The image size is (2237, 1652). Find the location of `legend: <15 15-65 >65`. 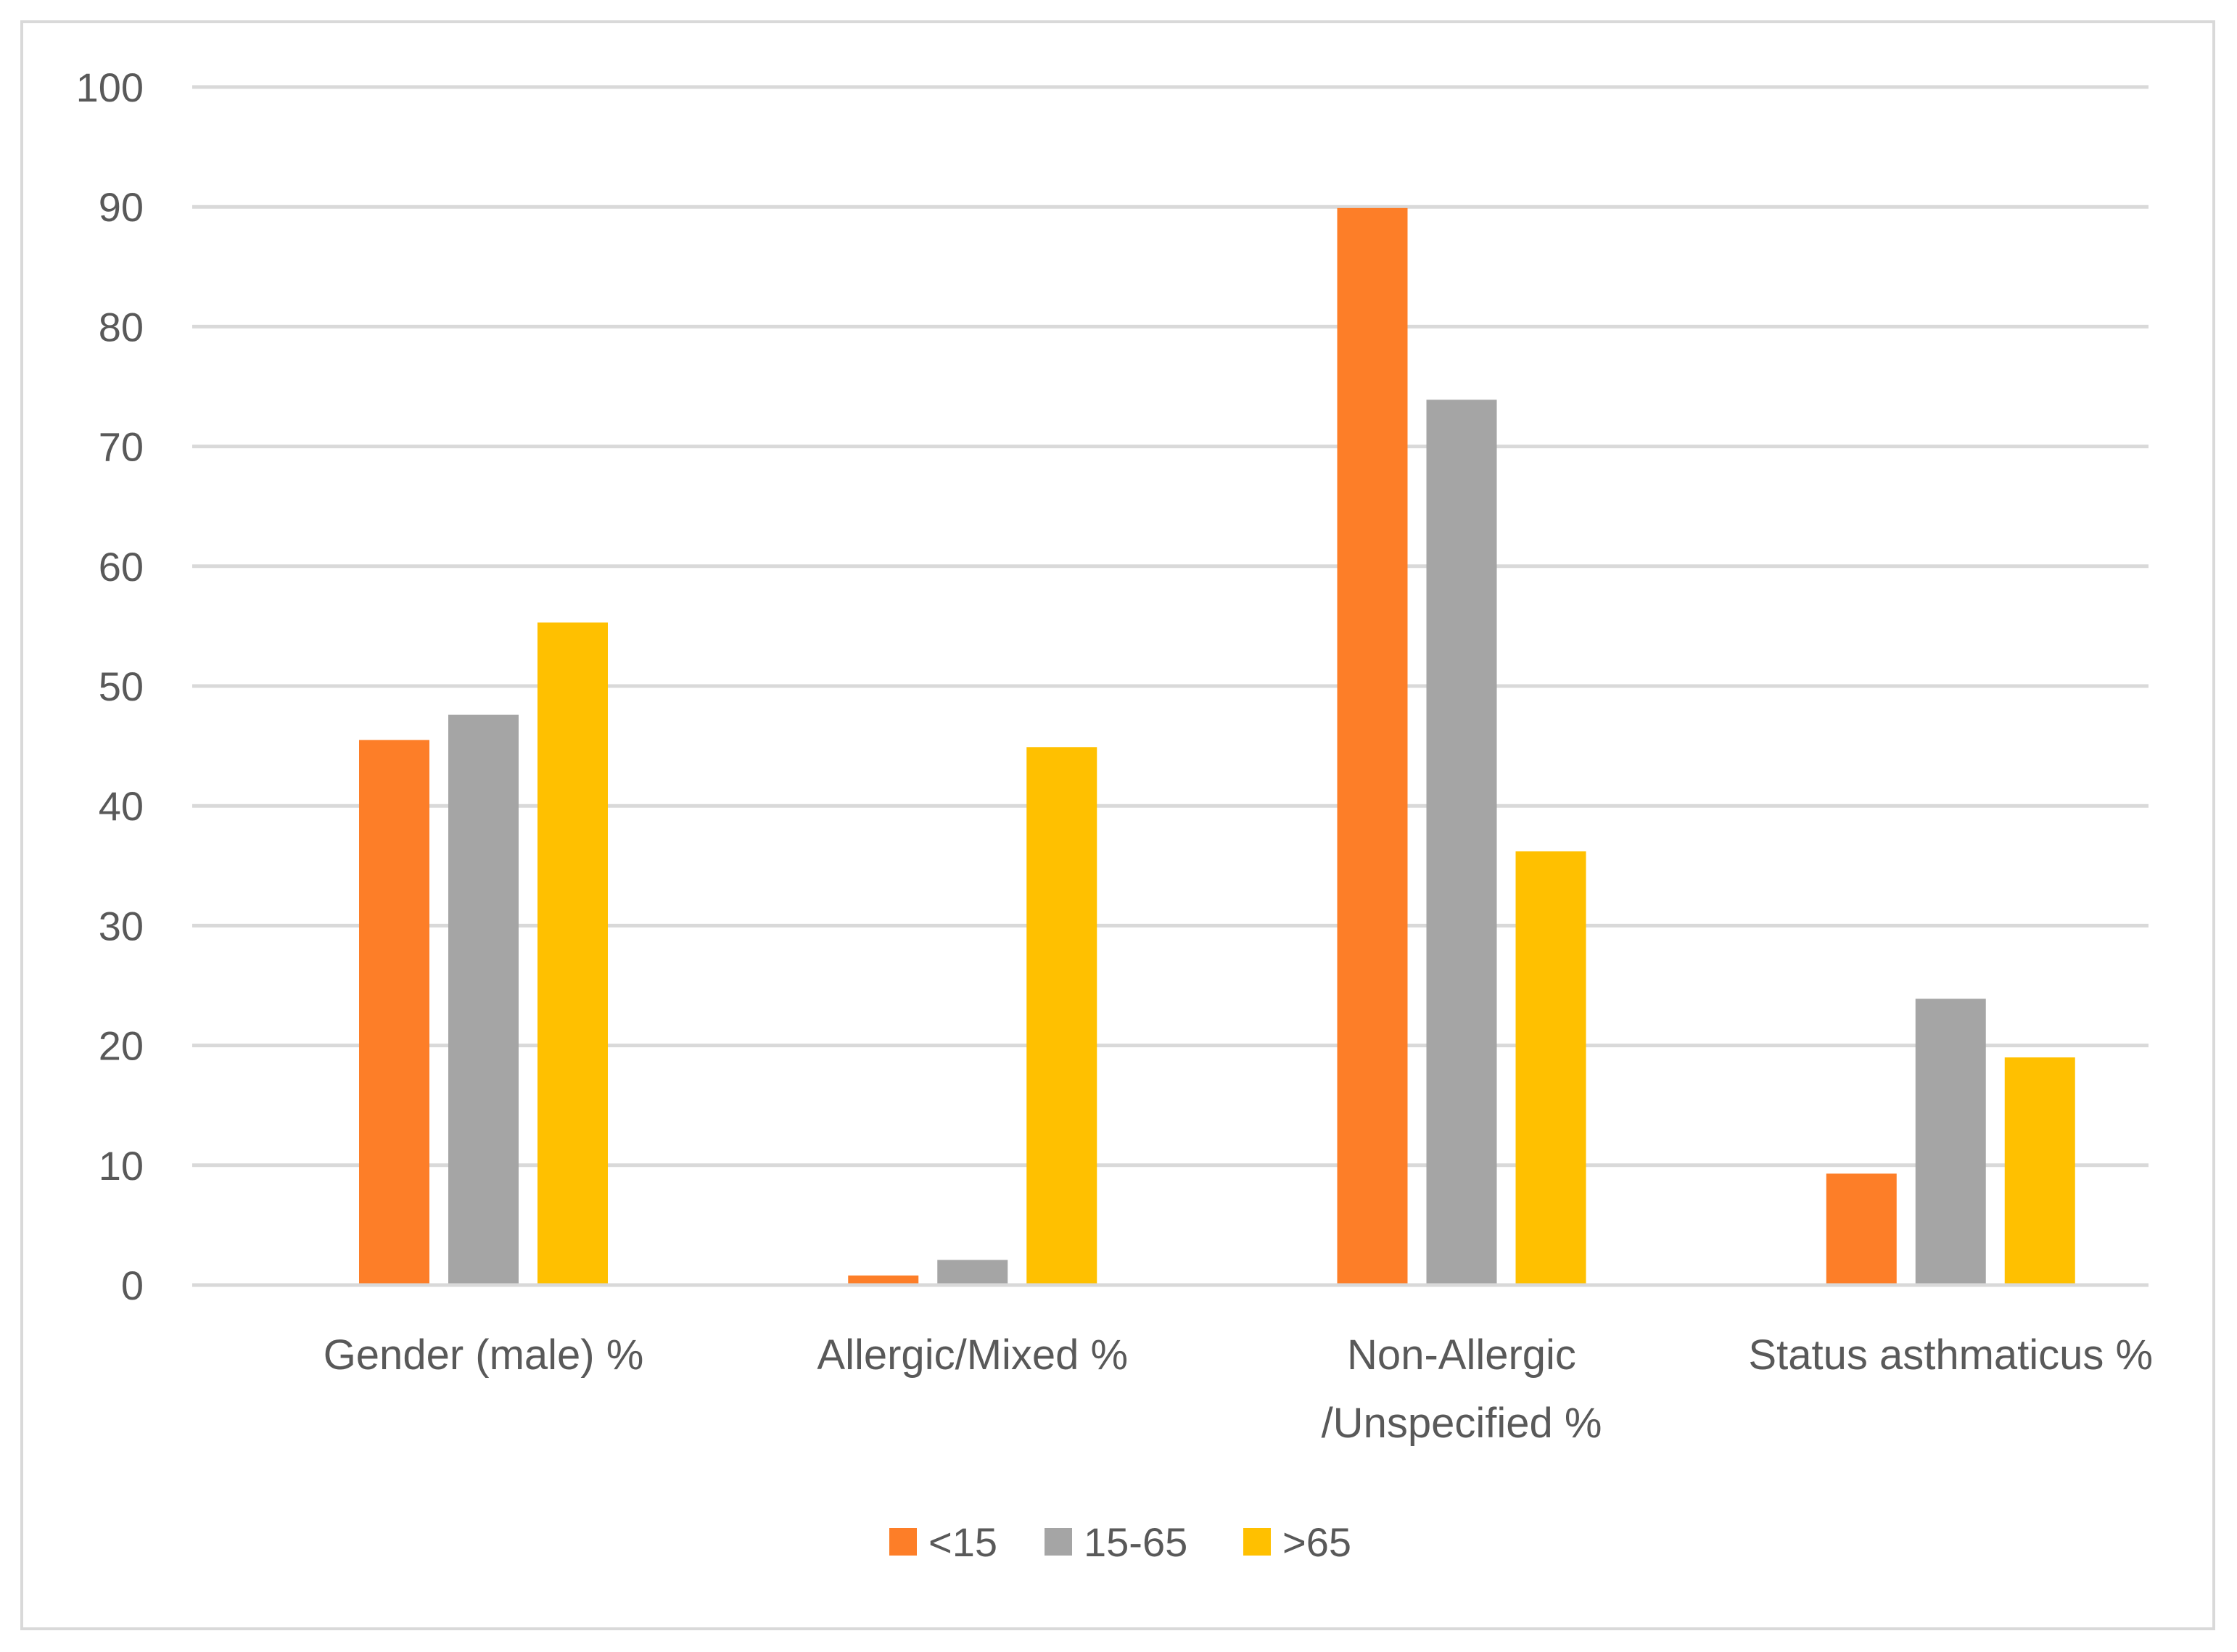

legend: <15 15-65 >65 is located at coordinates (1120, 1542).